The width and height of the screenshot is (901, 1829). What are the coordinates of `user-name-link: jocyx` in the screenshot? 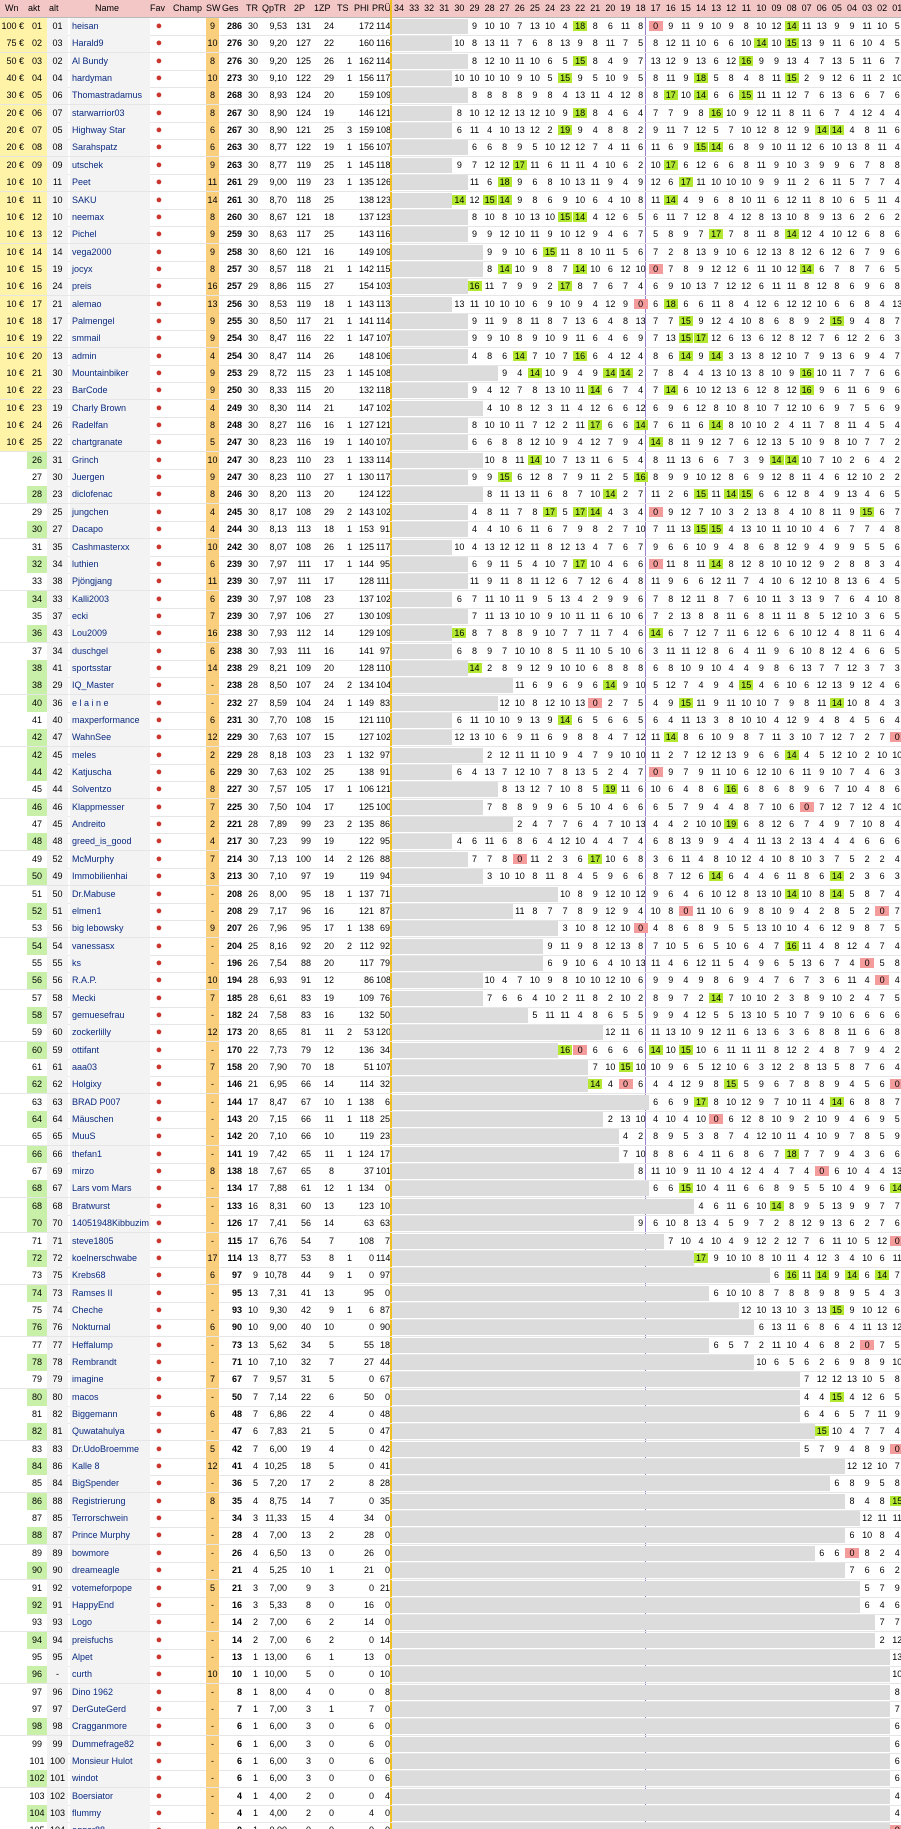 It's located at (110, 269).